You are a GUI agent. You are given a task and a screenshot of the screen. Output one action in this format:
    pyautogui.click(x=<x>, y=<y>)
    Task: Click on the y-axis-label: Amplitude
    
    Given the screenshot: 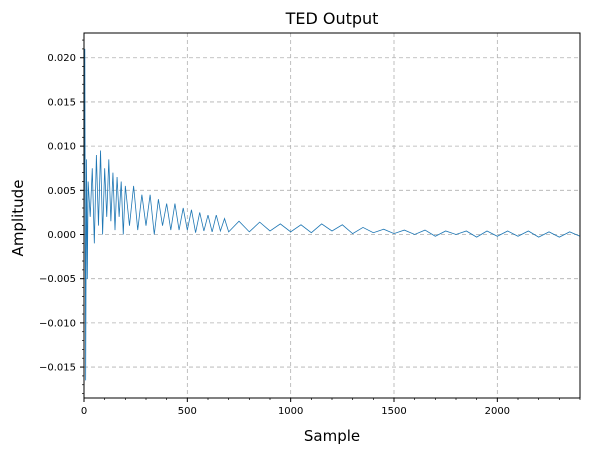 What is the action you would take?
    pyautogui.click(x=18, y=218)
    